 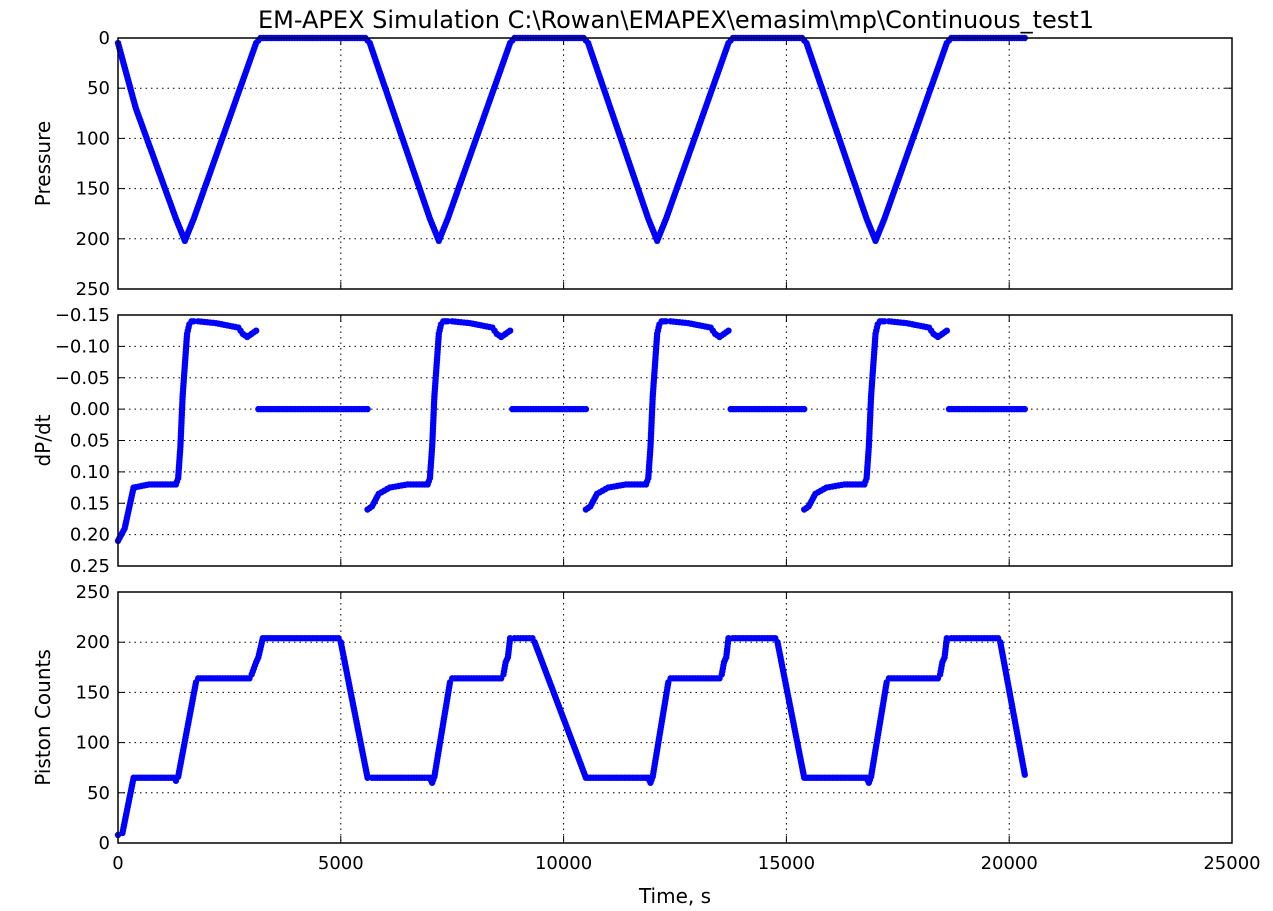 I want to click on x-tick-label: 10000, so click(x=563, y=863).